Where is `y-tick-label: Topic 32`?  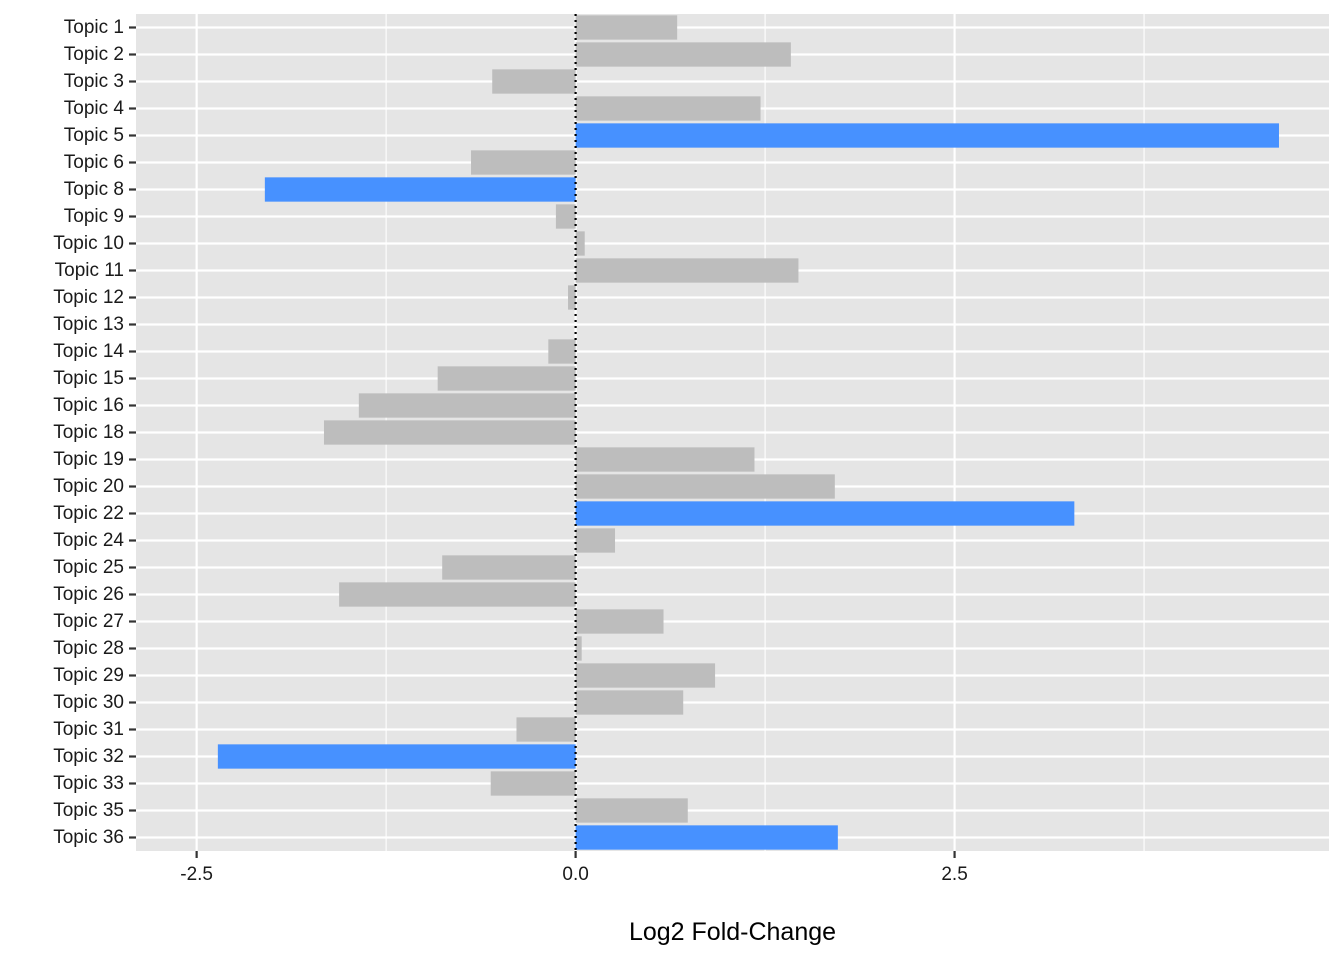 y-tick-label: Topic 32 is located at coordinates (88, 756).